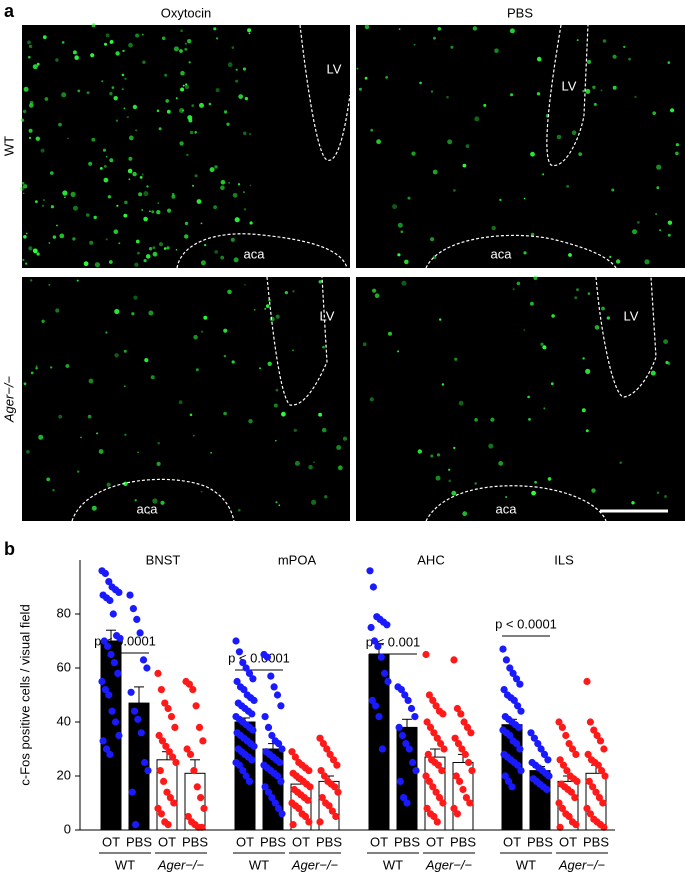 This screenshot has width=685, height=876. I want to click on y-tick-label: 40, so click(64, 720).